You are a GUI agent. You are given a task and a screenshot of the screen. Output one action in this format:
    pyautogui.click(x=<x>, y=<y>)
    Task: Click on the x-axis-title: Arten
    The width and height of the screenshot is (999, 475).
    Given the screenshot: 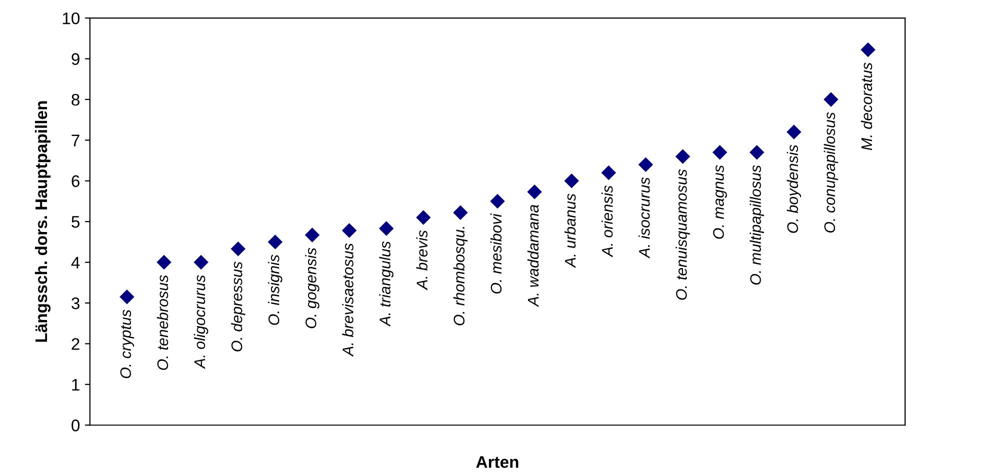 What is the action you would take?
    pyautogui.click(x=497, y=462)
    